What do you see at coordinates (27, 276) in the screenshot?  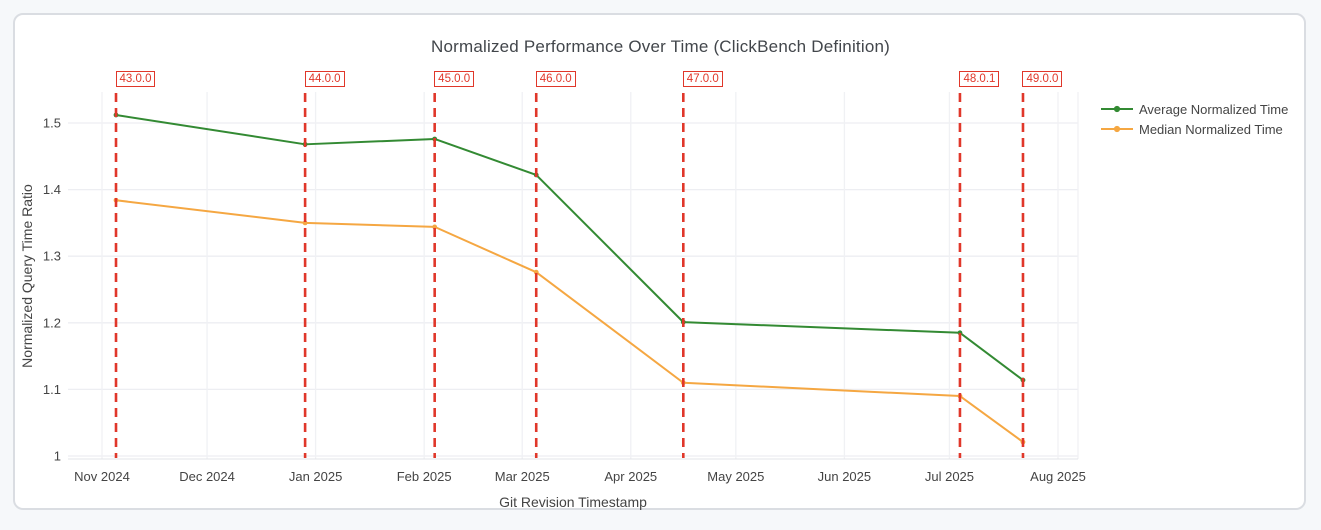 I see `y-axis-title-text: Normalized Query Time Ratio` at bounding box center [27, 276].